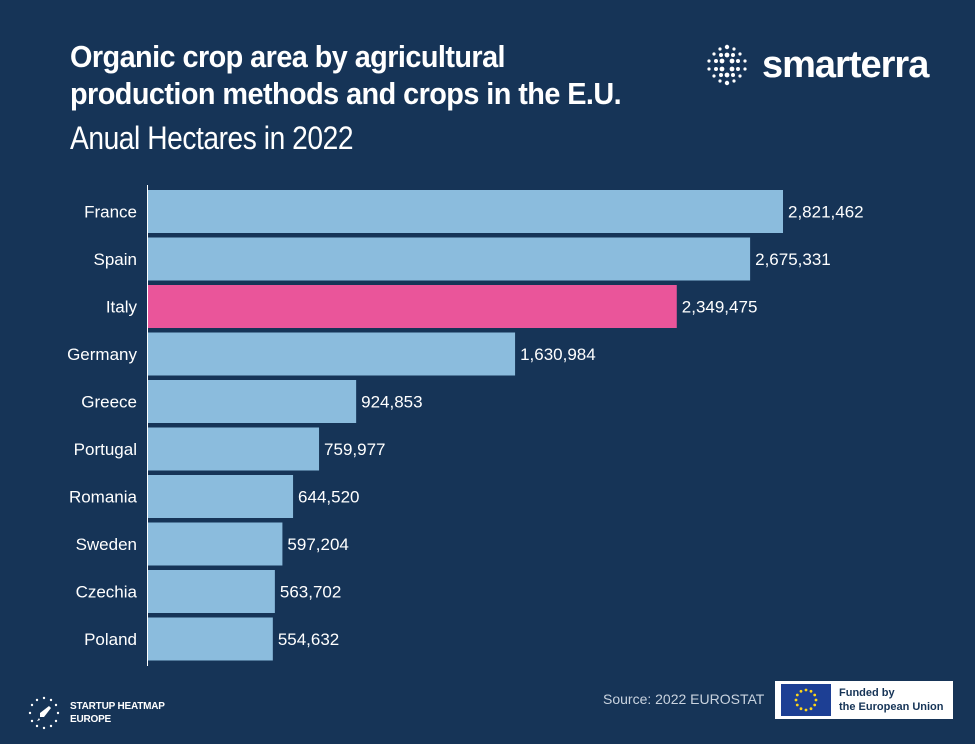 The height and width of the screenshot is (744, 975). I want to click on category-label: Poland, so click(110, 639).